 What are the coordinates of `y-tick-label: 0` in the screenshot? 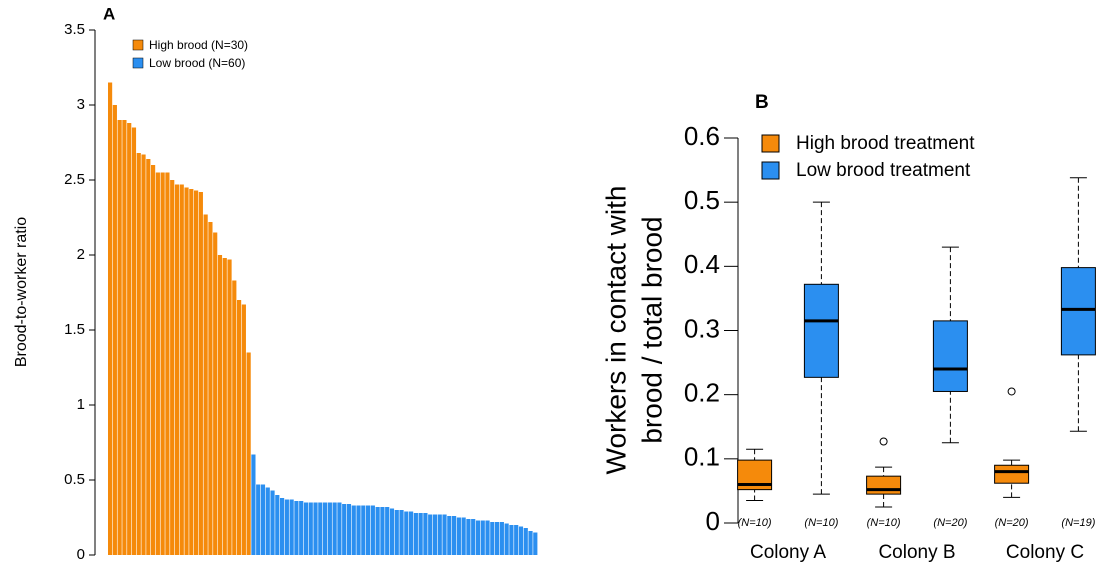 It's located at (81, 554).